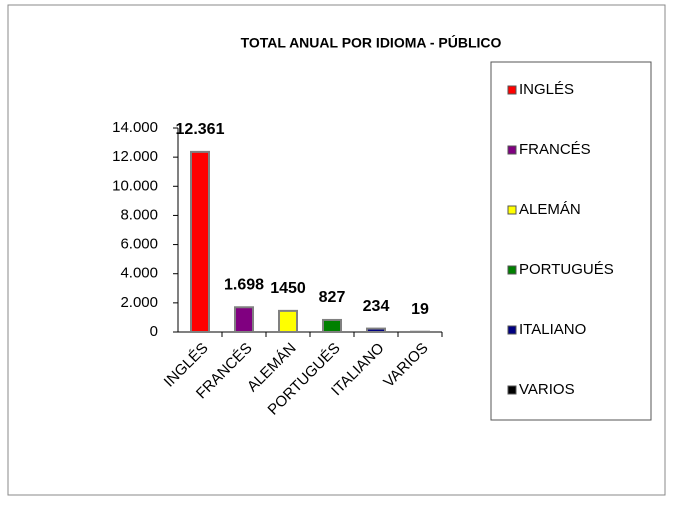 The height and width of the screenshot is (508, 673). What do you see at coordinates (547, 389) in the screenshot?
I see `legend-label: VARIOS` at bounding box center [547, 389].